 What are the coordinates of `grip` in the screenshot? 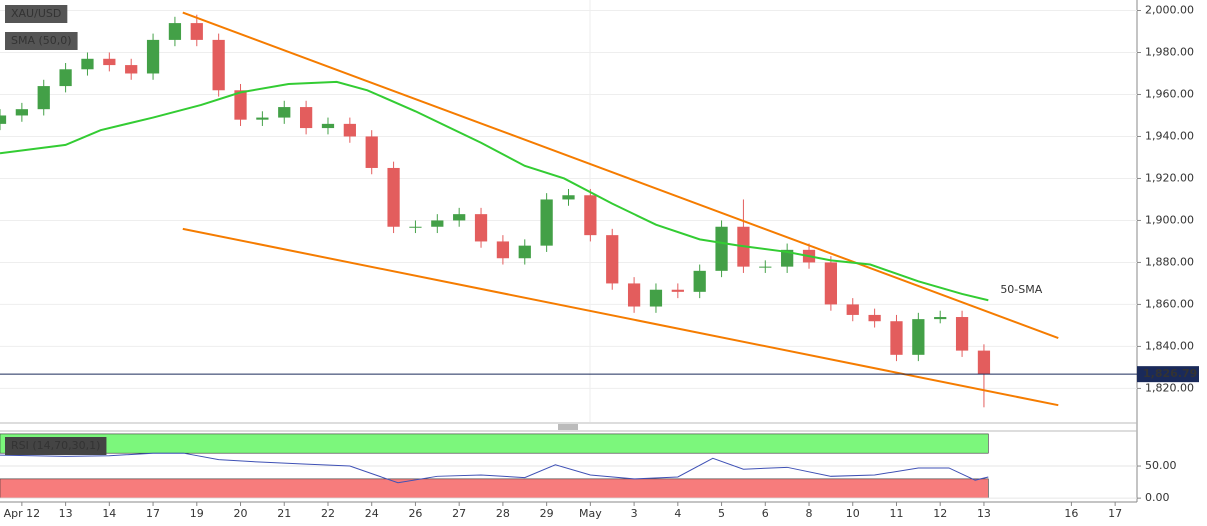 It's located at (568, 427).